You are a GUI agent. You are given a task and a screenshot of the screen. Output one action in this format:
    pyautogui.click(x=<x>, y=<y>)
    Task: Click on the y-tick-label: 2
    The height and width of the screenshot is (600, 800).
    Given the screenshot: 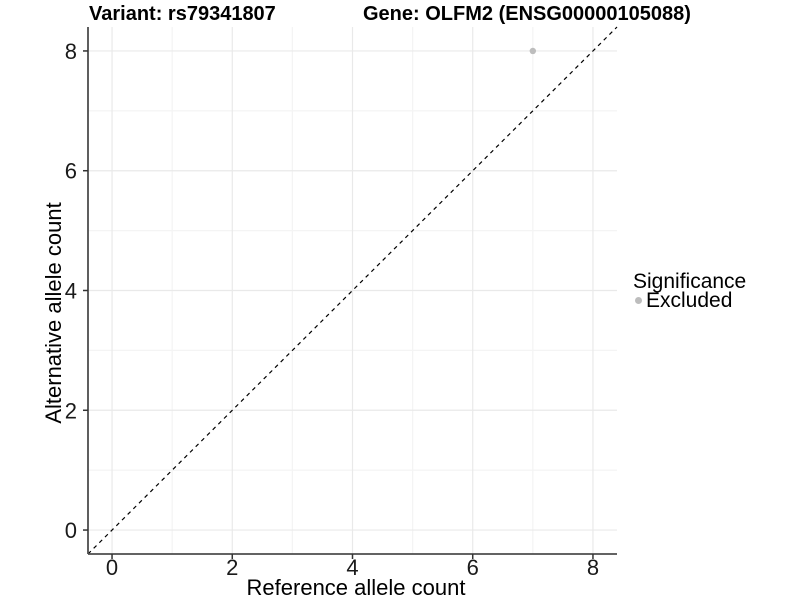 What is the action you would take?
    pyautogui.click(x=71, y=410)
    